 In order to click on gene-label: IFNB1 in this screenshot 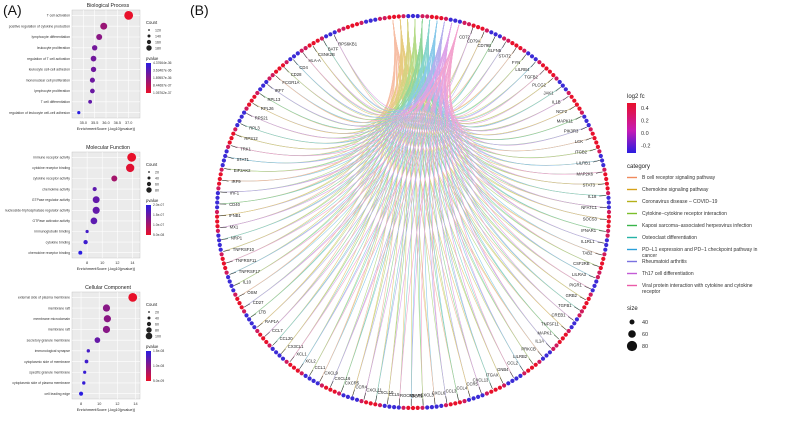, I will do `click(235, 215)`.